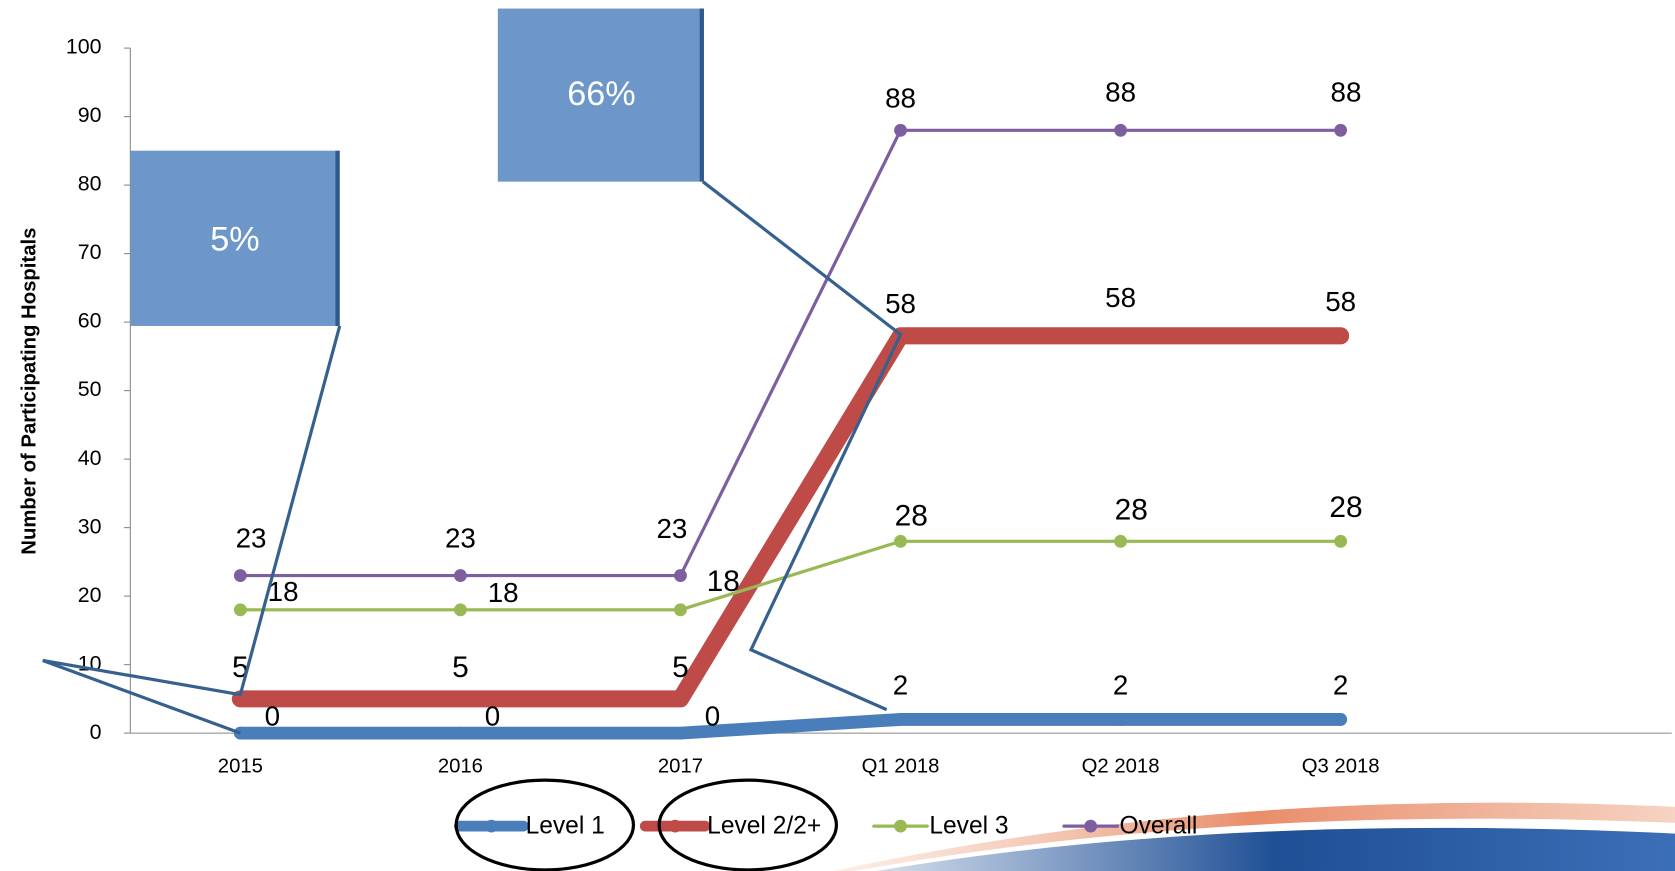 The height and width of the screenshot is (871, 1675). What do you see at coordinates (90, 595) in the screenshot?
I see `y-tick-label: 20` at bounding box center [90, 595].